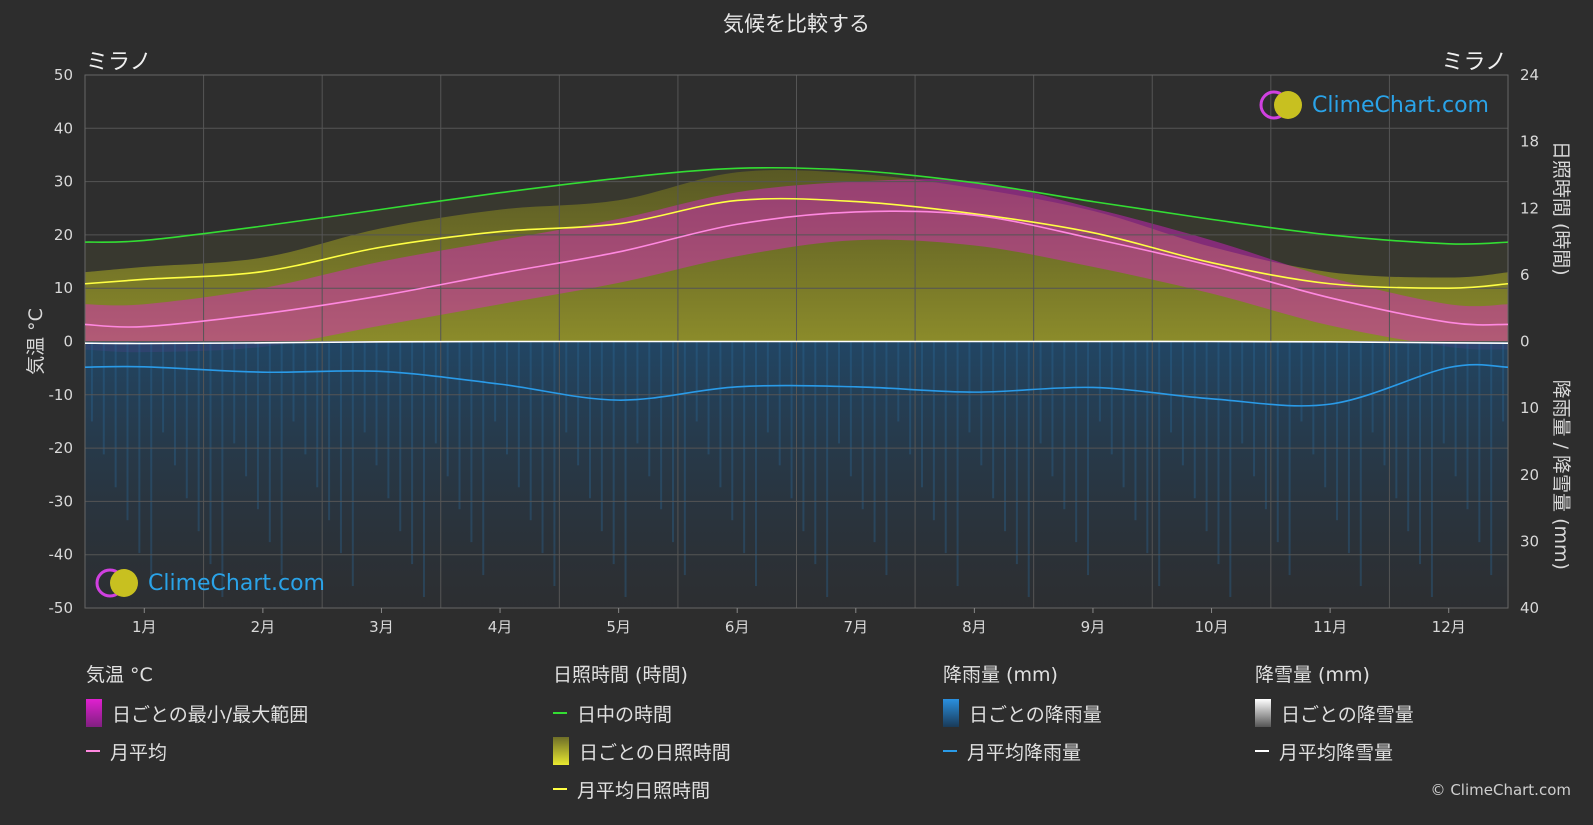 This screenshot has height=825, width=1593. I want to click on legend-sunshine-title: 日照時間 (時間), so click(620, 675).